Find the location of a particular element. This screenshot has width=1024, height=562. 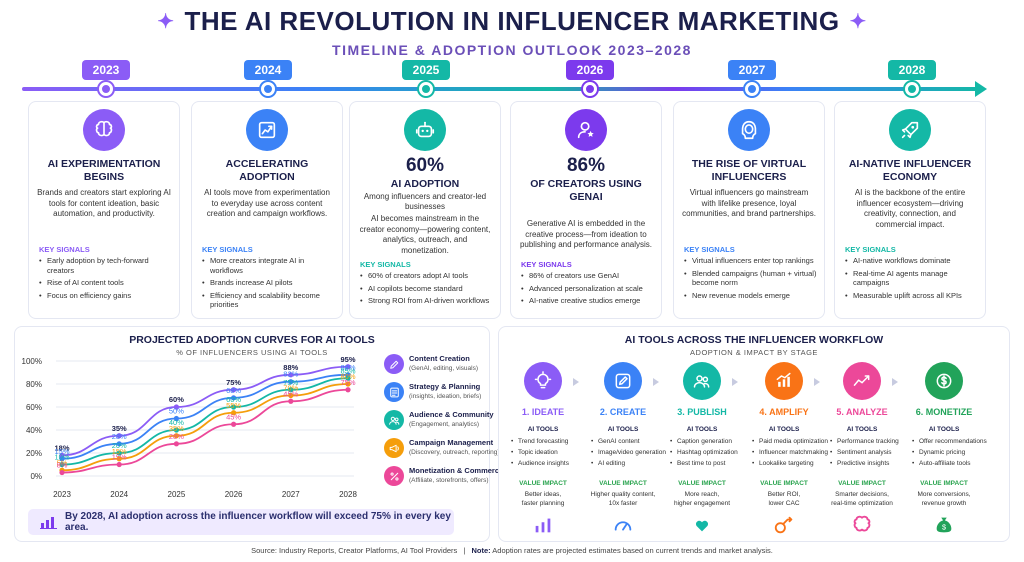

workflow-stage-name: 4. AMPLIFY is located at coordinates (784, 412).